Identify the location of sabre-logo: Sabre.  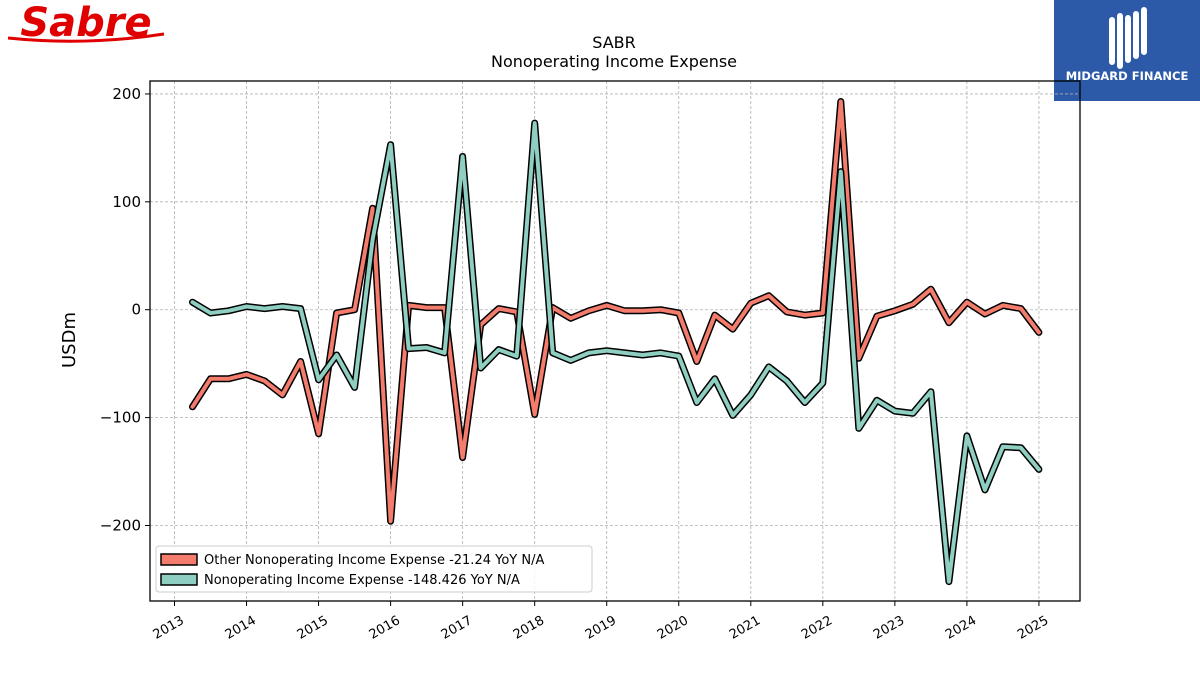
(86, 24).